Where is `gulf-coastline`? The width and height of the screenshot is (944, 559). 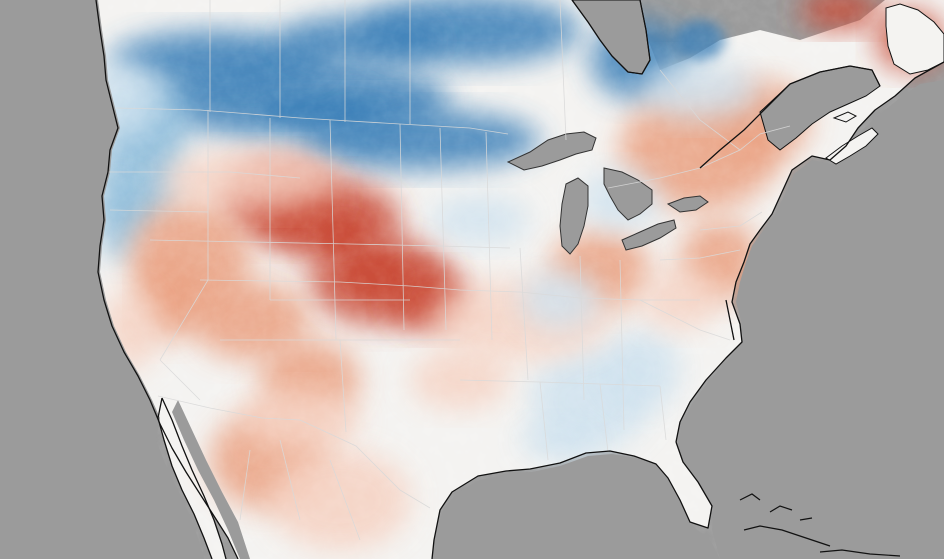
gulf-coastline is located at coordinates (572, 500).